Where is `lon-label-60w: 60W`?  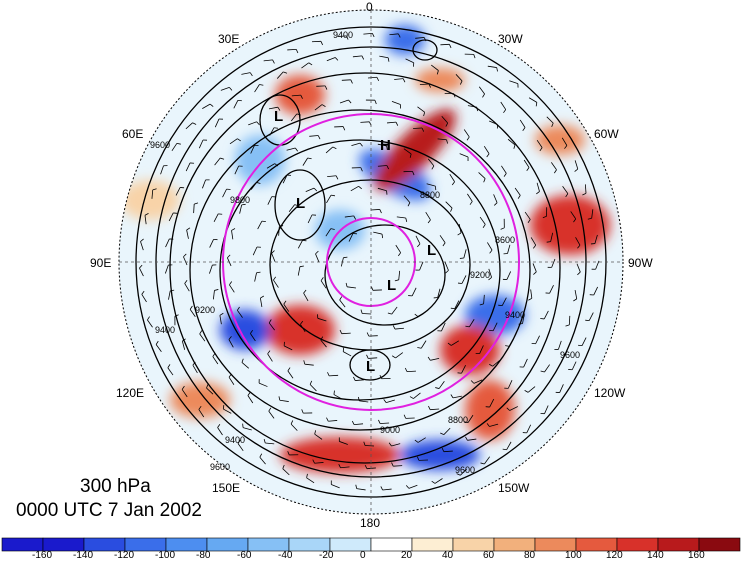
lon-label-60w: 60W is located at coordinates (606, 134).